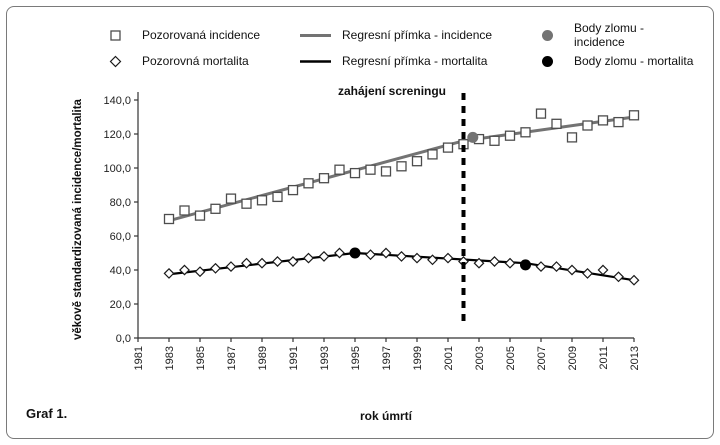 This screenshot has width=720, height=445. I want to click on x-tick-label: 1983, so click(170, 358).